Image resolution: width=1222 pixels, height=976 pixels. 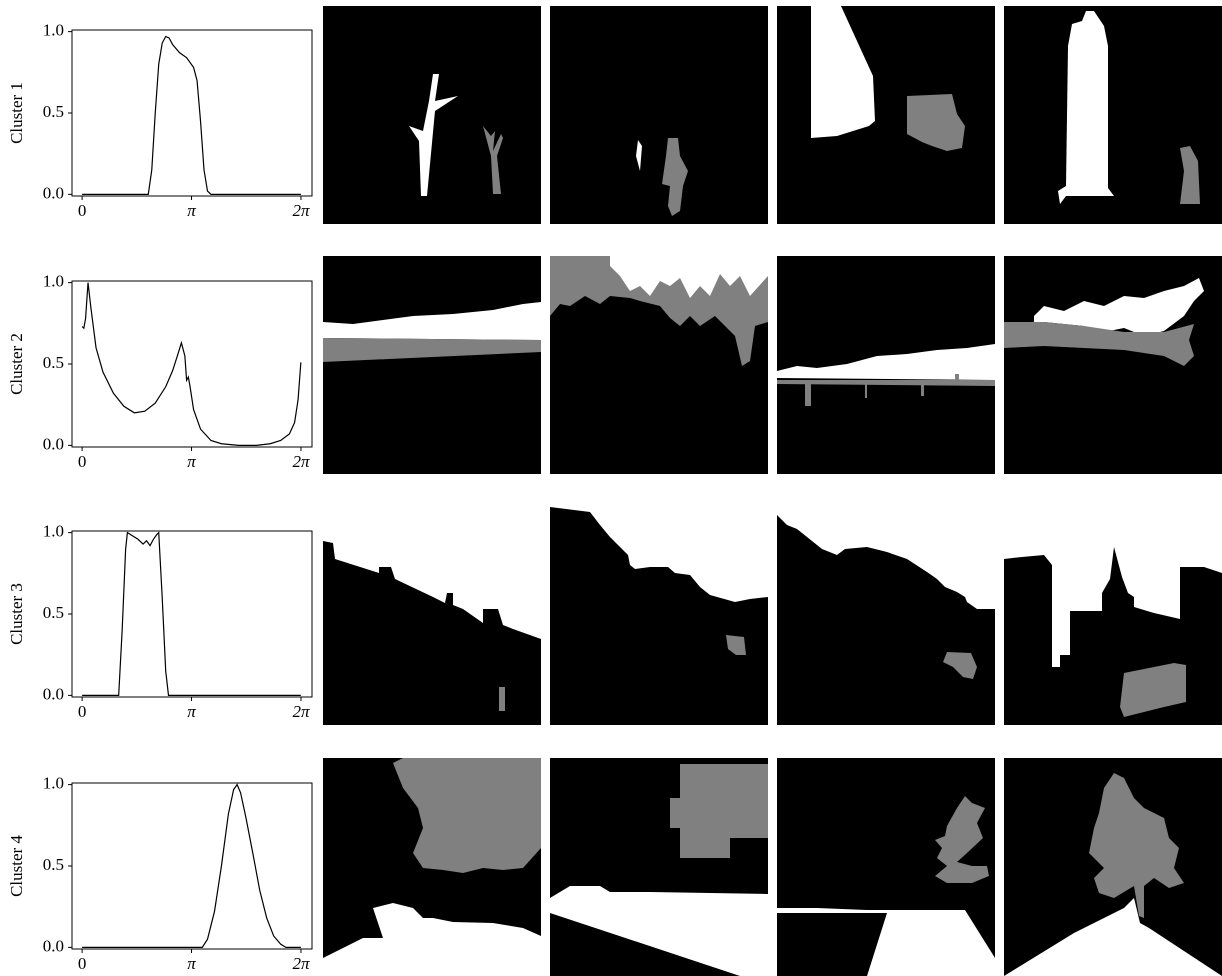 I want to click on y-axis-label: Cluster 3, so click(x=16, y=614).